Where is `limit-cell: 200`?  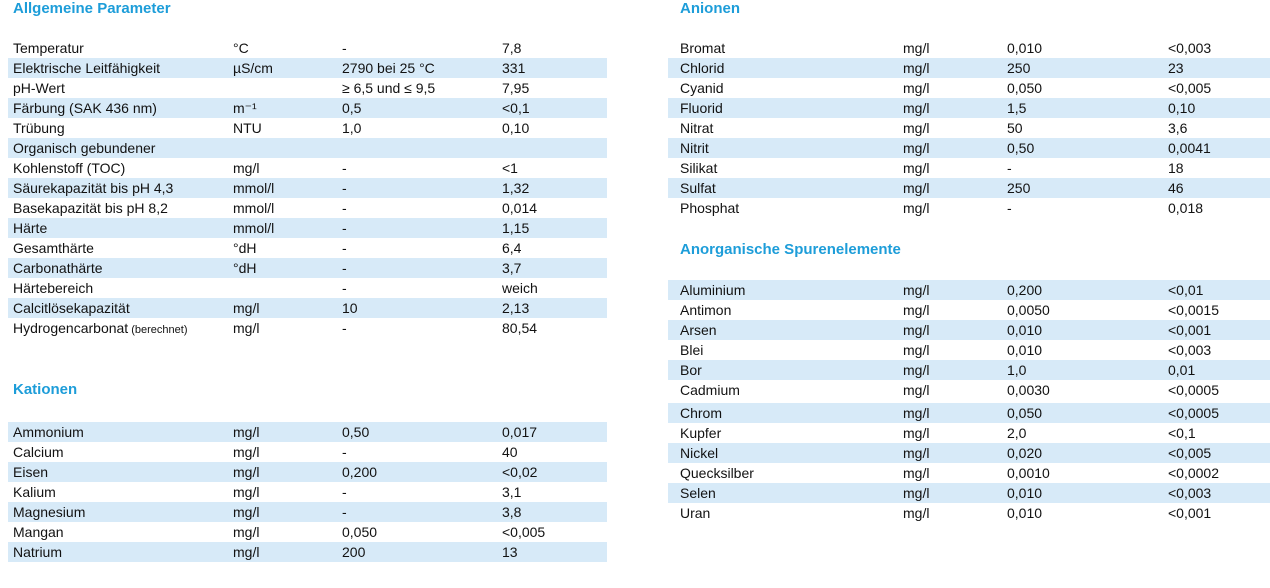
limit-cell: 200 is located at coordinates (354, 552).